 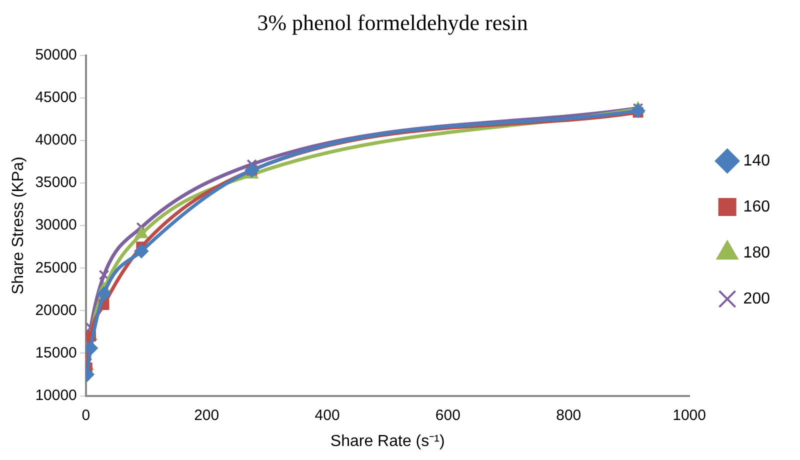 What do you see at coordinates (56, 140) in the screenshot?
I see `y-tick-label: 40000` at bounding box center [56, 140].